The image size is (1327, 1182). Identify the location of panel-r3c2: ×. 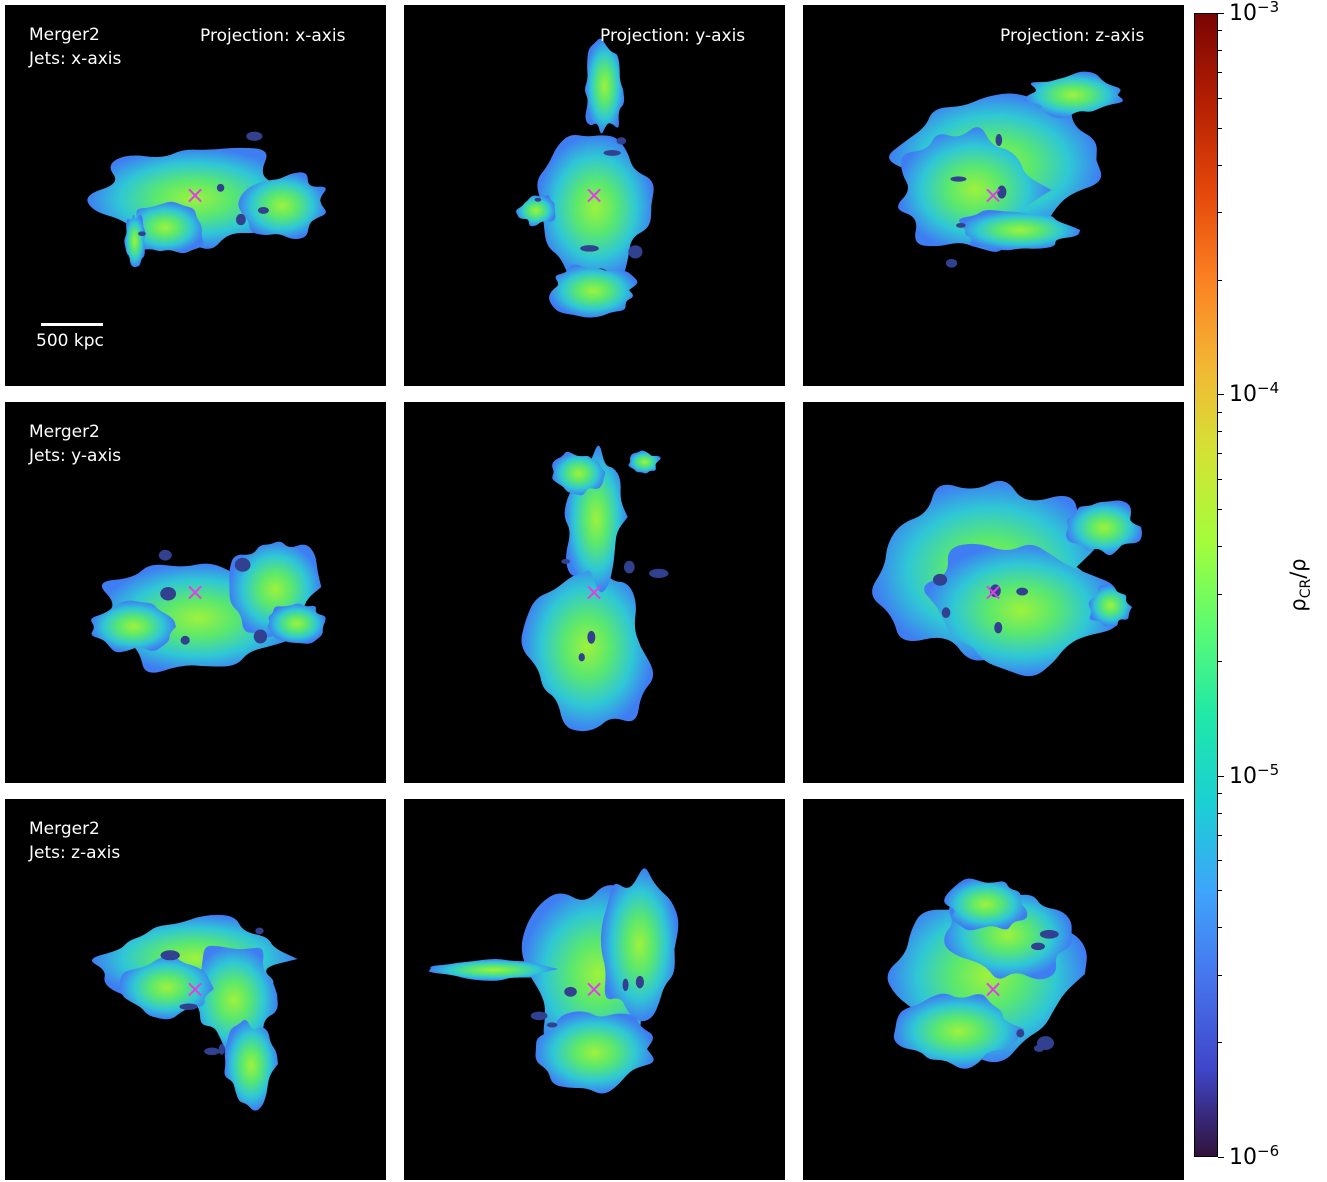
(594, 989).